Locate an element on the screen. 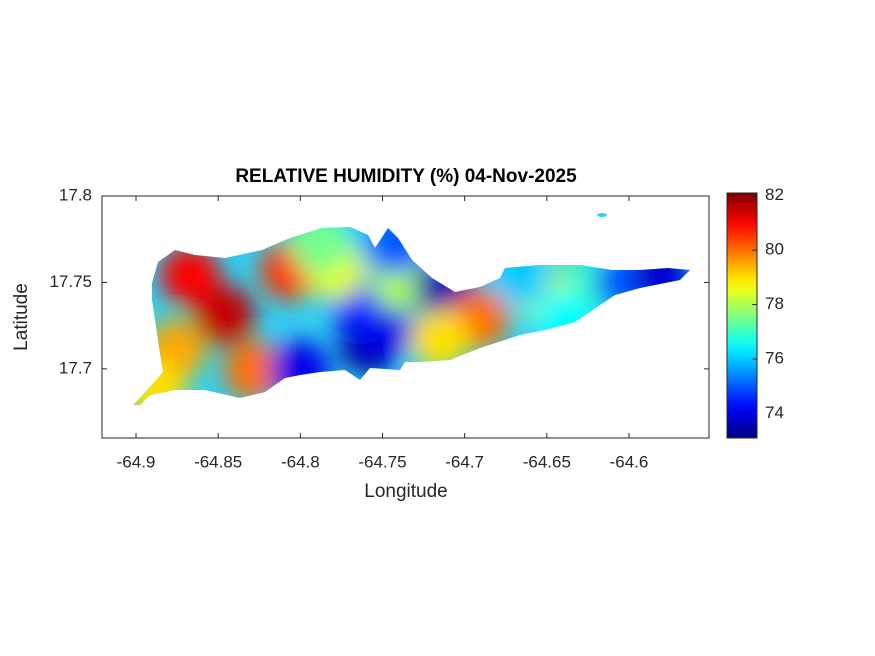  colorbar-tick-label: 82 is located at coordinates (774, 194).